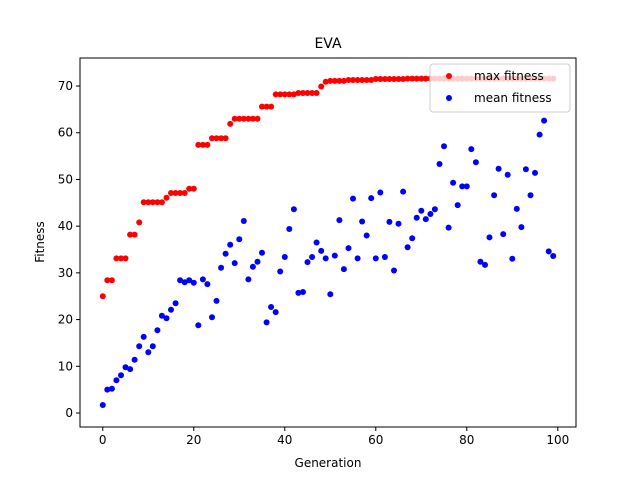 The width and height of the screenshot is (640, 480). What do you see at coordinates (449, 76) in the screenshot?
I see `legend-marker-max-fitness` at bounding box center [449, 76].